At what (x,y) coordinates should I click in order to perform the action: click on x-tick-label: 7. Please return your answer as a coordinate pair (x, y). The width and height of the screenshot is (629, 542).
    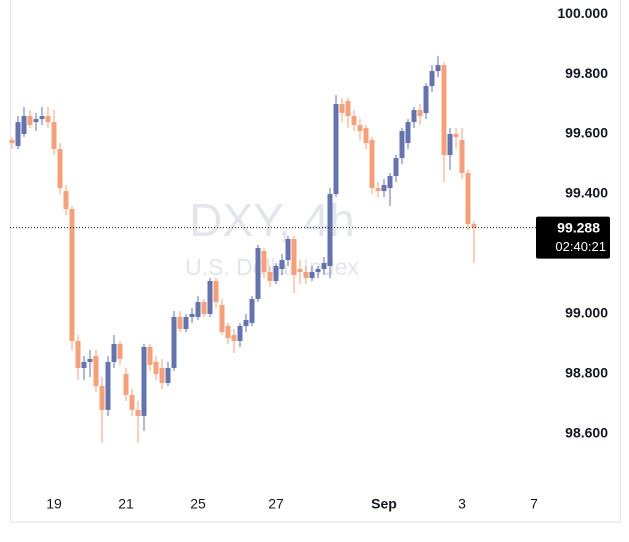
    Looking at the image, I should click on (534, 504).